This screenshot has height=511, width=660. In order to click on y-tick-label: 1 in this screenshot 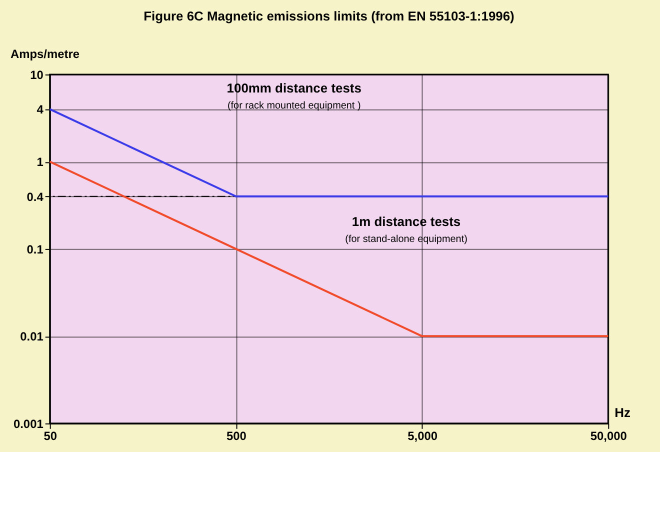, I will do `click(40, 162)`.